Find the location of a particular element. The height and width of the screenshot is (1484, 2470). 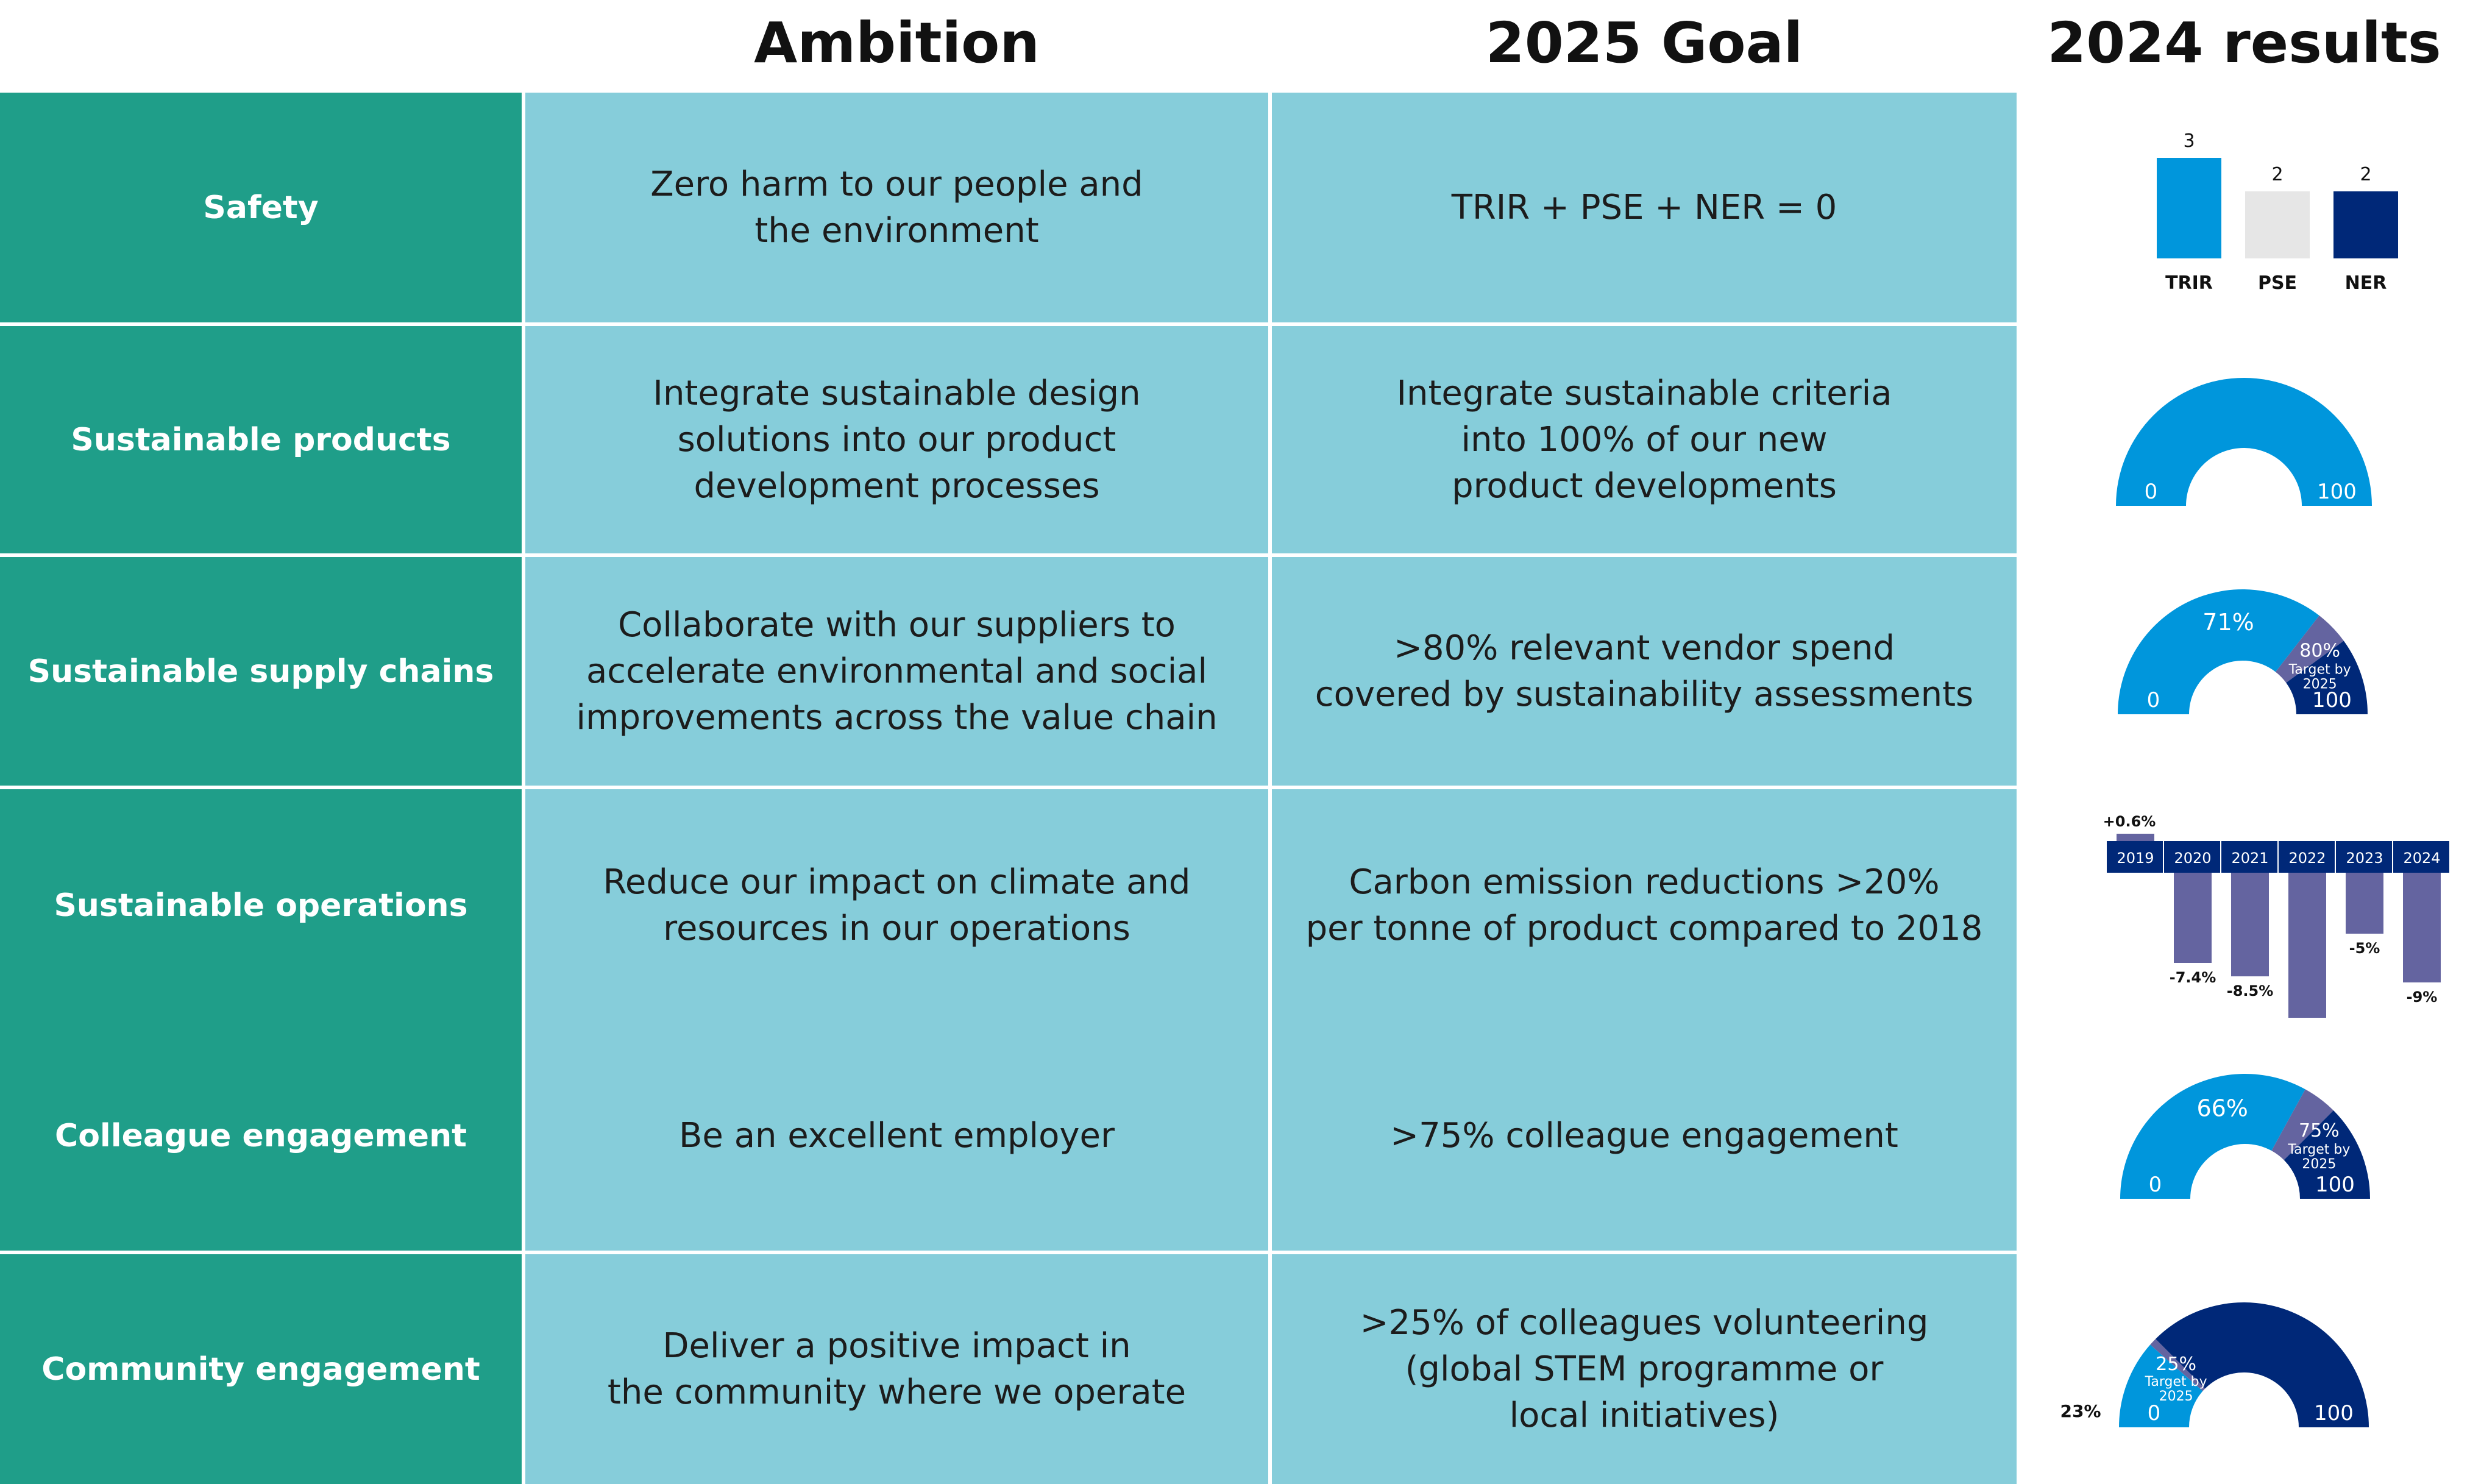

supply-chains-result-gauge: 0 100 71% 80% Target by 2025 is located at coordinates (2244, 649).